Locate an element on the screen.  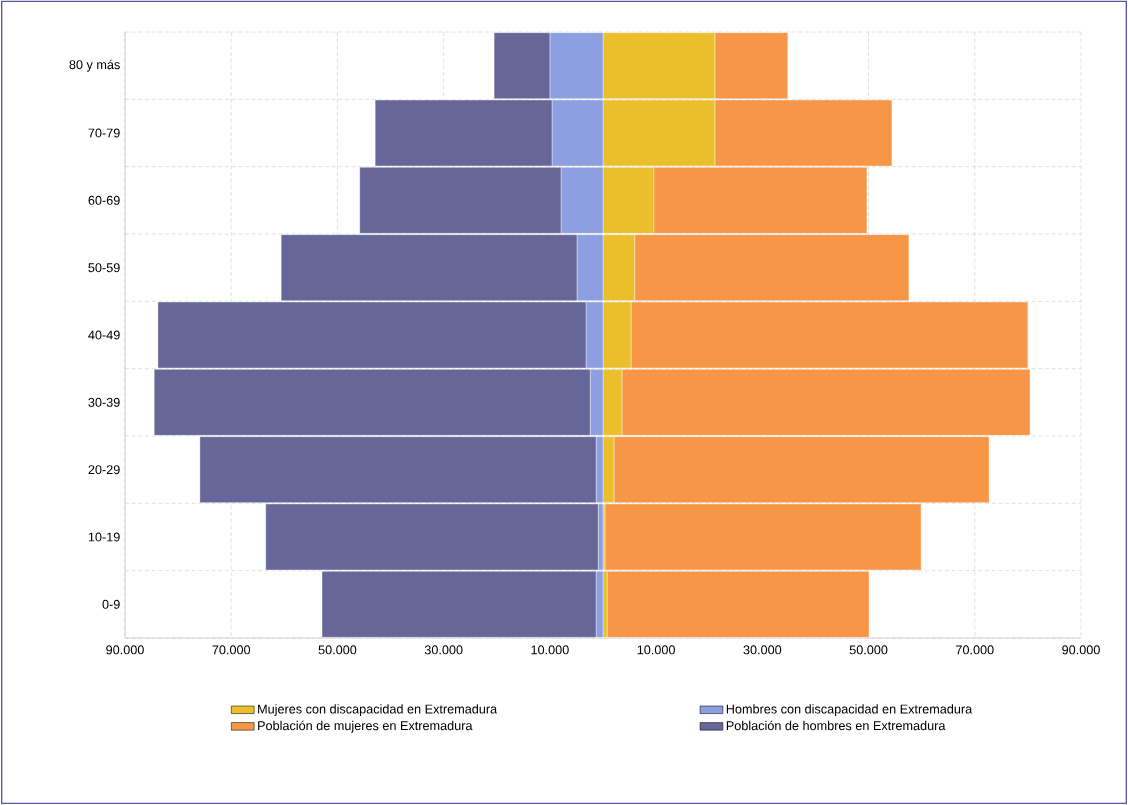
legend-label: Población de hombres en Extremadura is located at coordinates (836, 725).